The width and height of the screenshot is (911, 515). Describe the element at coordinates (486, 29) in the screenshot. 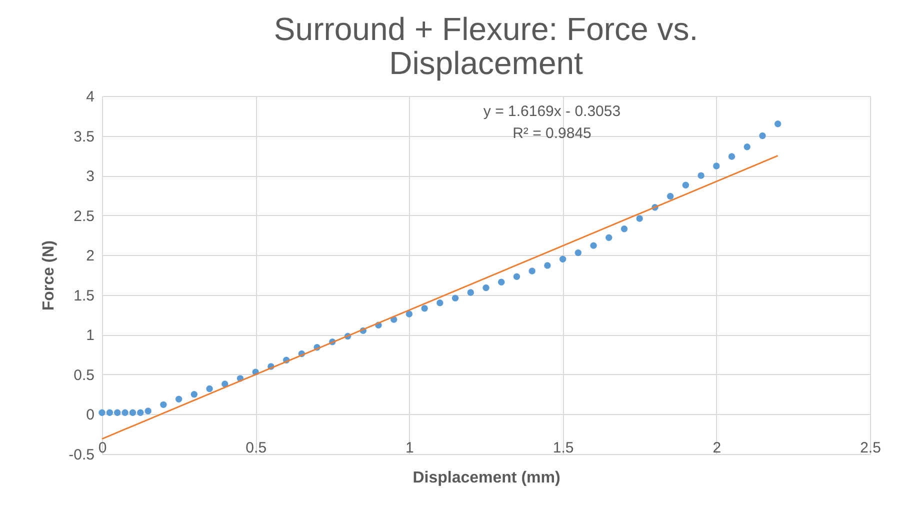

I see `text: Surround + Flexure: Force vs.` at that location.